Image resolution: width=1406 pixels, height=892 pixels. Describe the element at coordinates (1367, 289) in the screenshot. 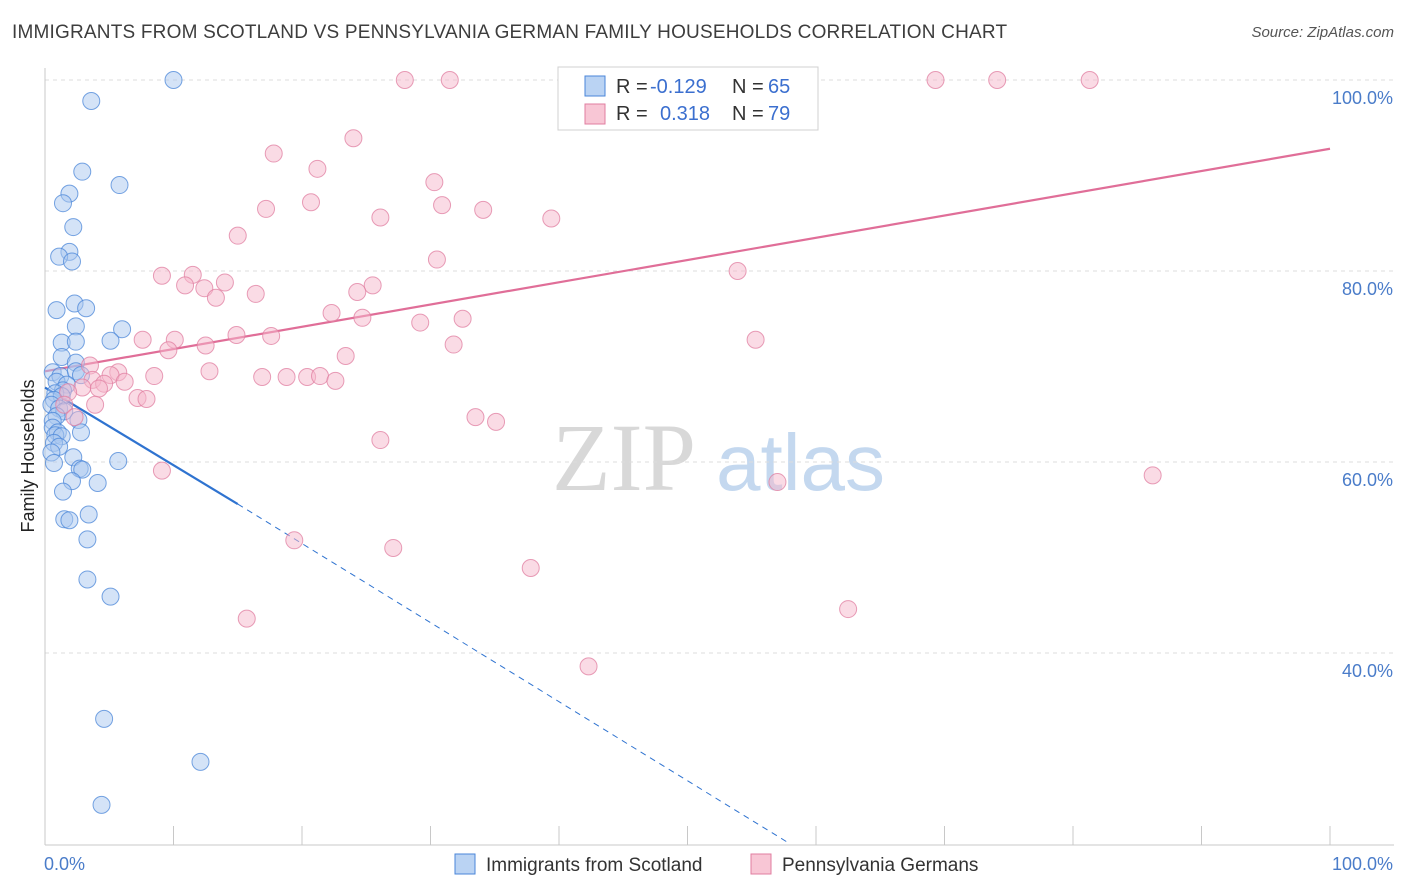

I see `y-tick-label: 80.0%` at that location.